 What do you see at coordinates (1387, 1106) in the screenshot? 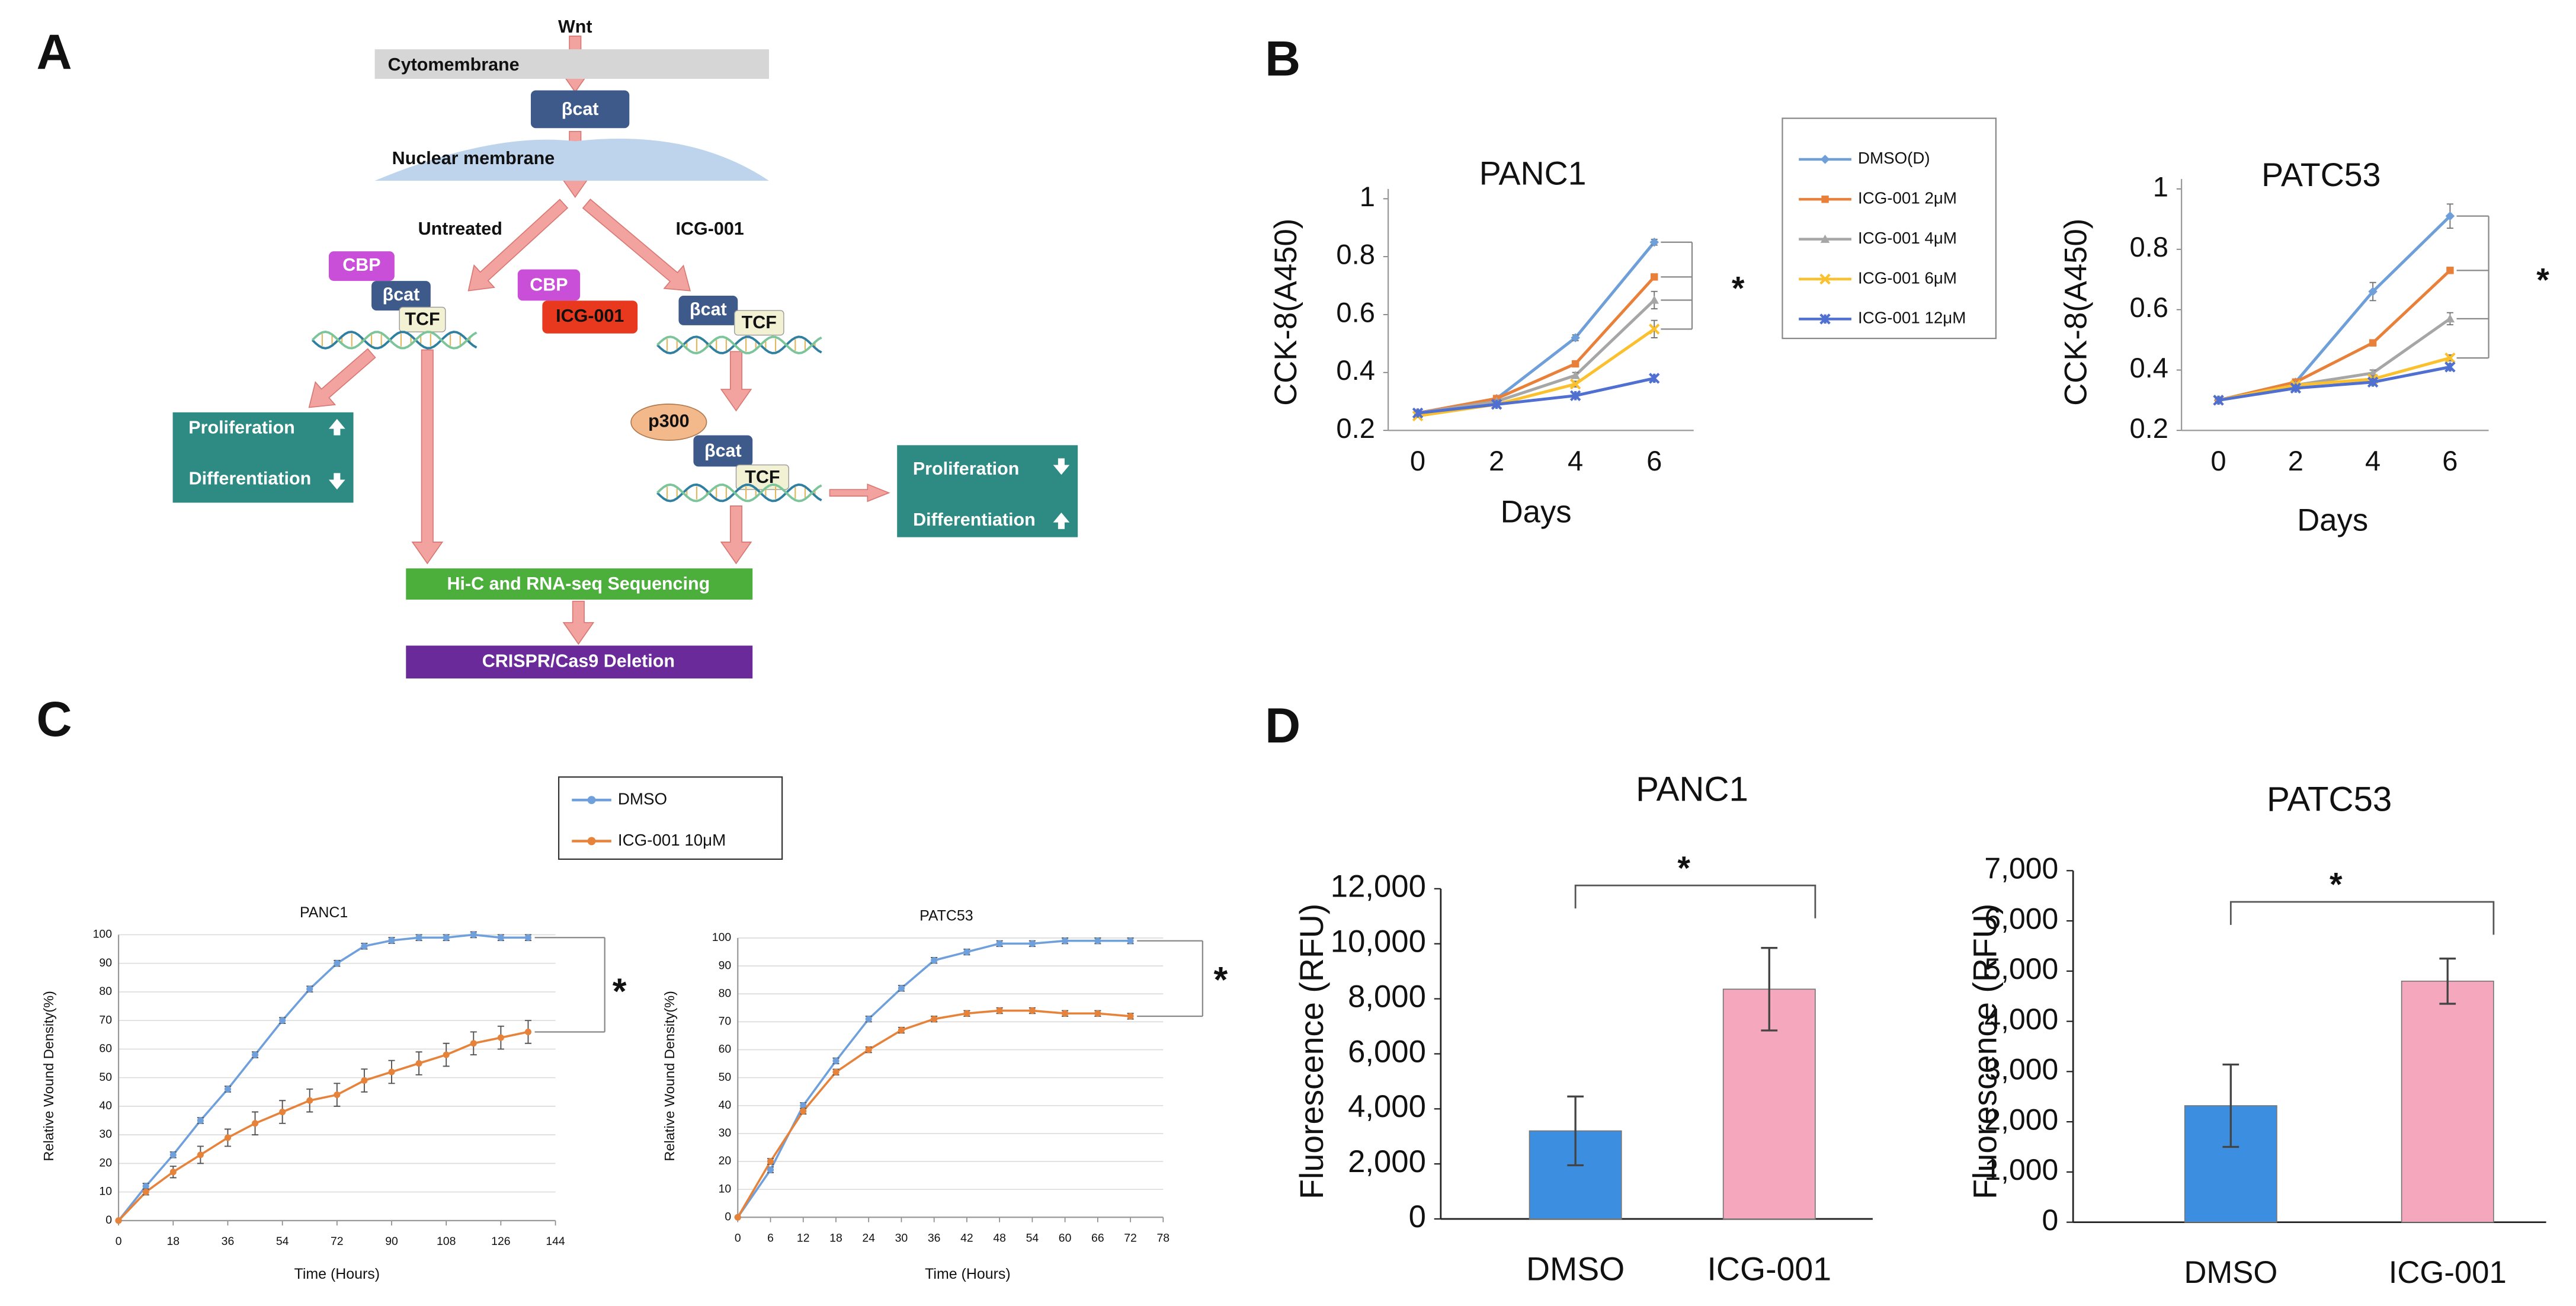
I see `y-tick-label: 4,000` at bounding box center [1387, 1106].